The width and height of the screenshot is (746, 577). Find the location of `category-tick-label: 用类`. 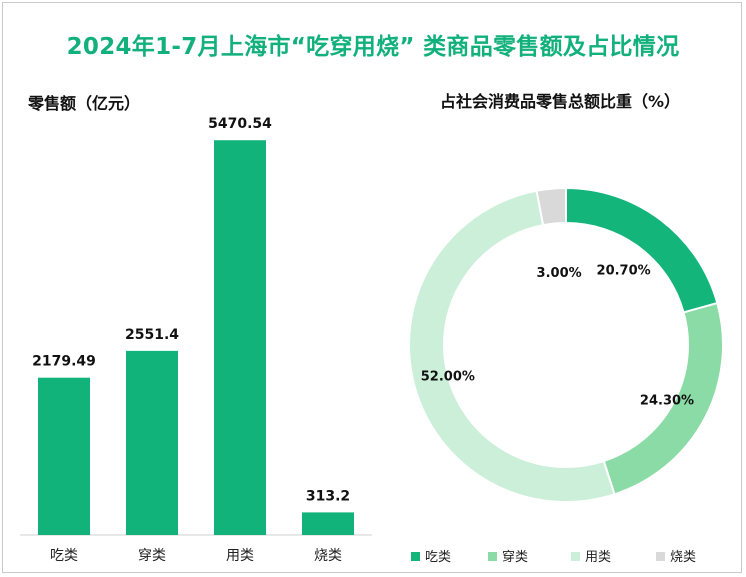

category-tick-label: 用类 is located at coordinates (240, 556).